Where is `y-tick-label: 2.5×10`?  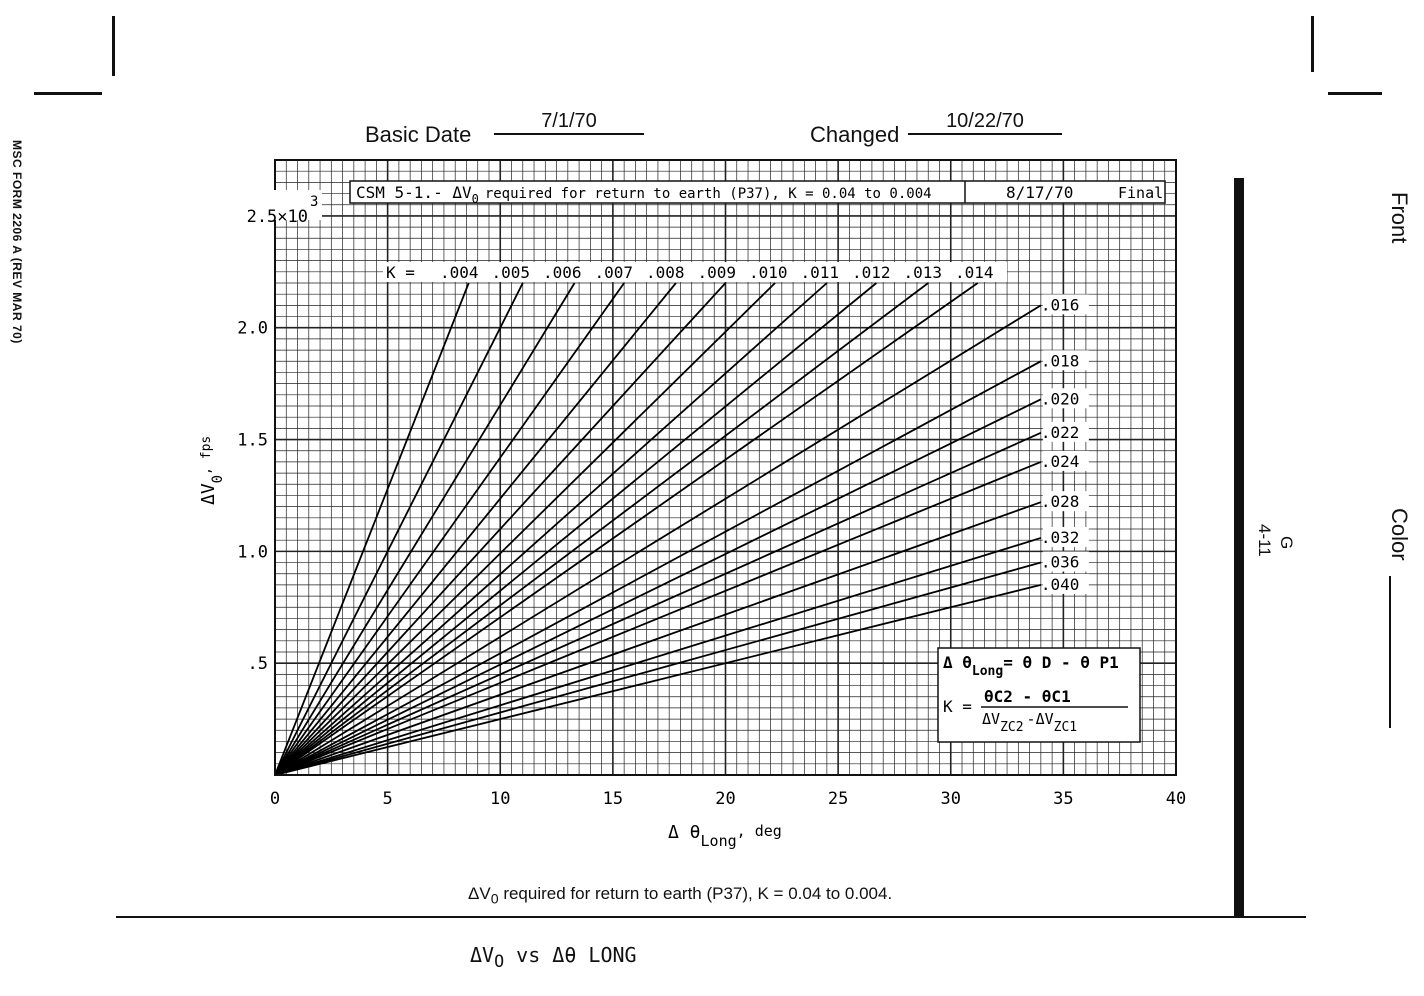
y-tick-label: 2.5×10 is located at coordinates (277, 217).